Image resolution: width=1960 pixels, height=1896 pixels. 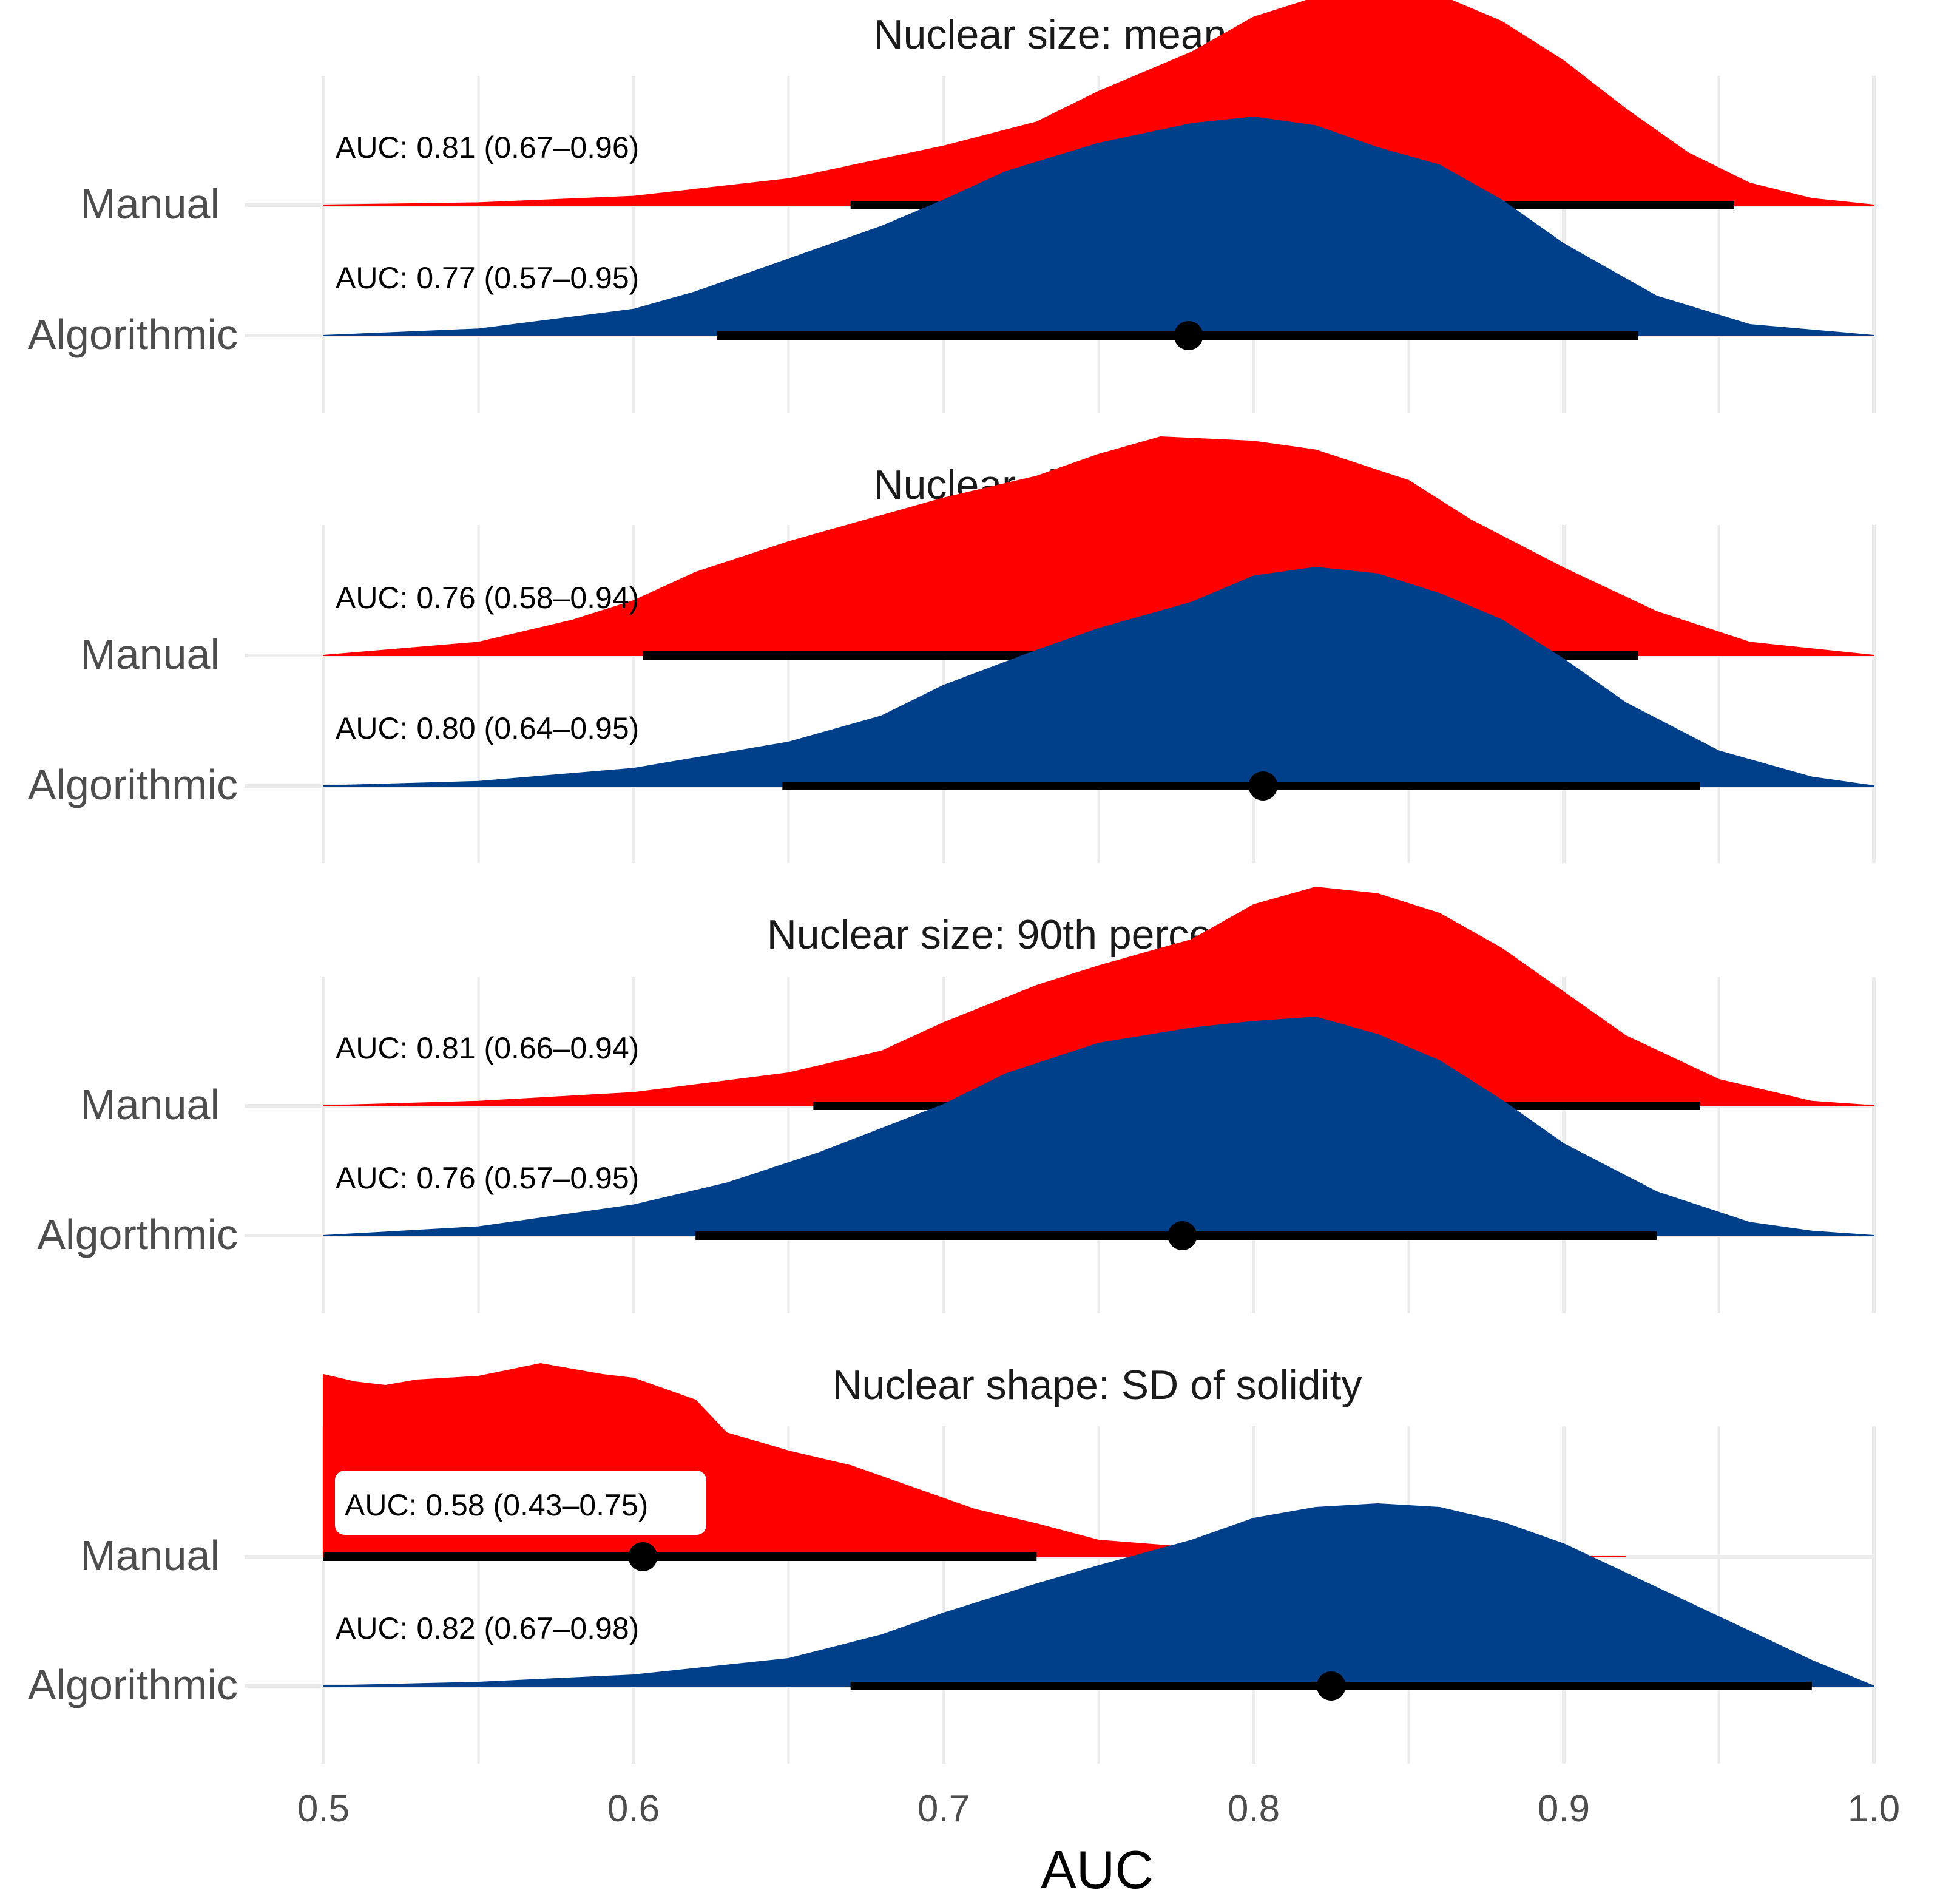 I want to click on auc-label: AUC: 0.81 (0.66–0.94), so click(x=488, y=1048).